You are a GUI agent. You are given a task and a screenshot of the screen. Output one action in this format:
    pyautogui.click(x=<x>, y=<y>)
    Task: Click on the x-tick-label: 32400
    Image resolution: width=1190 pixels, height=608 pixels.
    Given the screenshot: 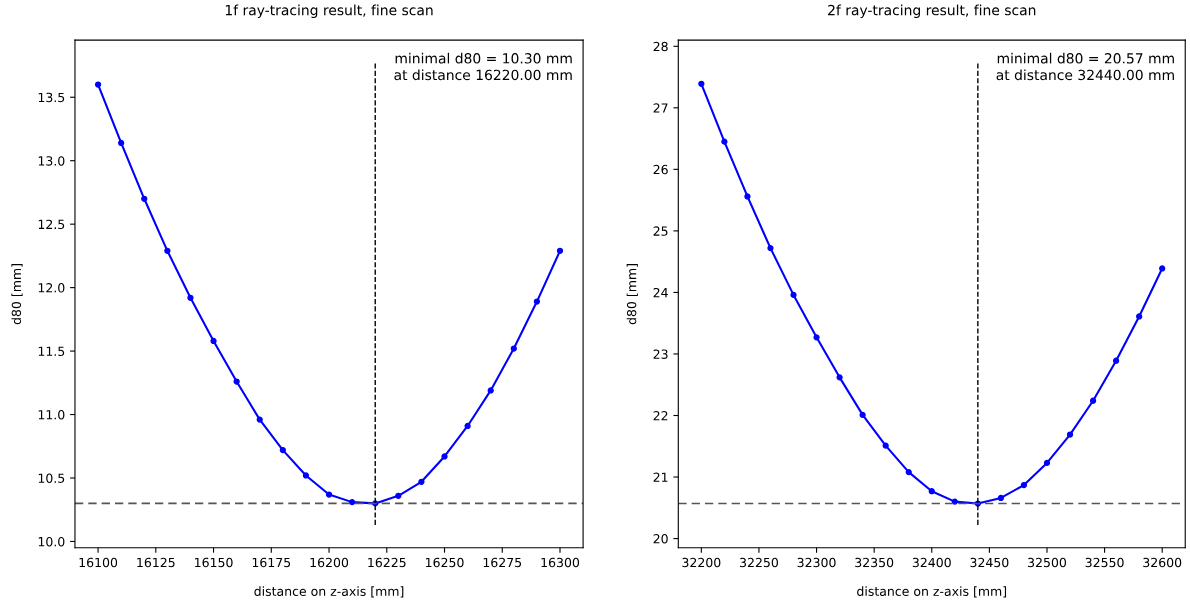 What is the action you would take?
    pyautogui.click(x=931, y=562)
    